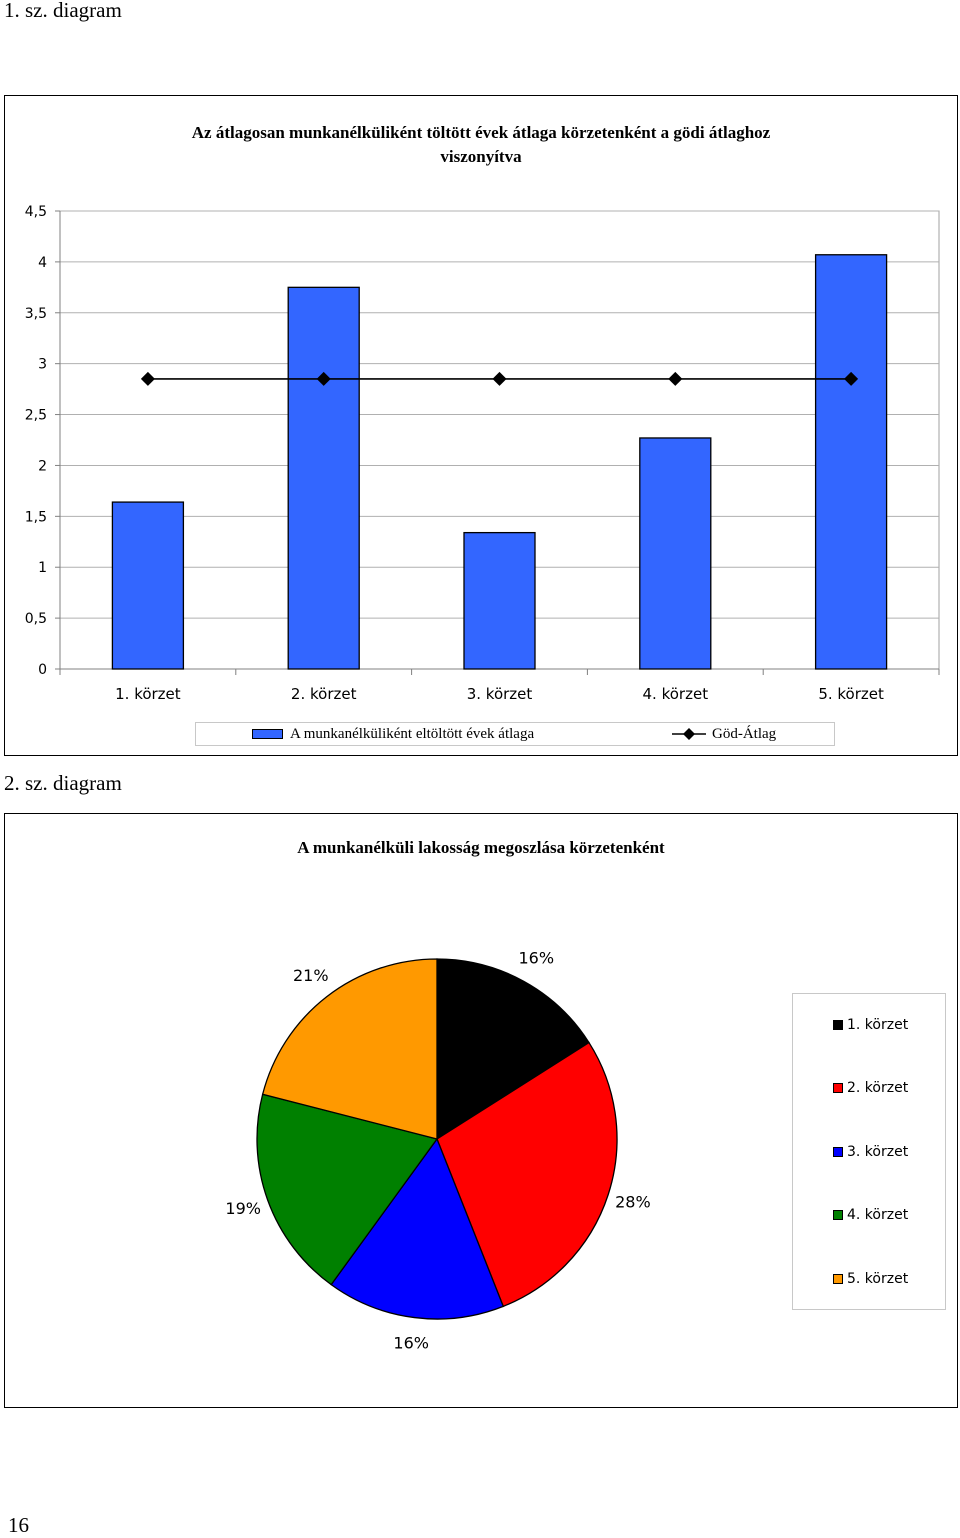 The image size is (960, 1538). Describe the element at coordinates (878, 1025) in the screenshot. I see `pie-legend-label: 1. körzet` at that location.